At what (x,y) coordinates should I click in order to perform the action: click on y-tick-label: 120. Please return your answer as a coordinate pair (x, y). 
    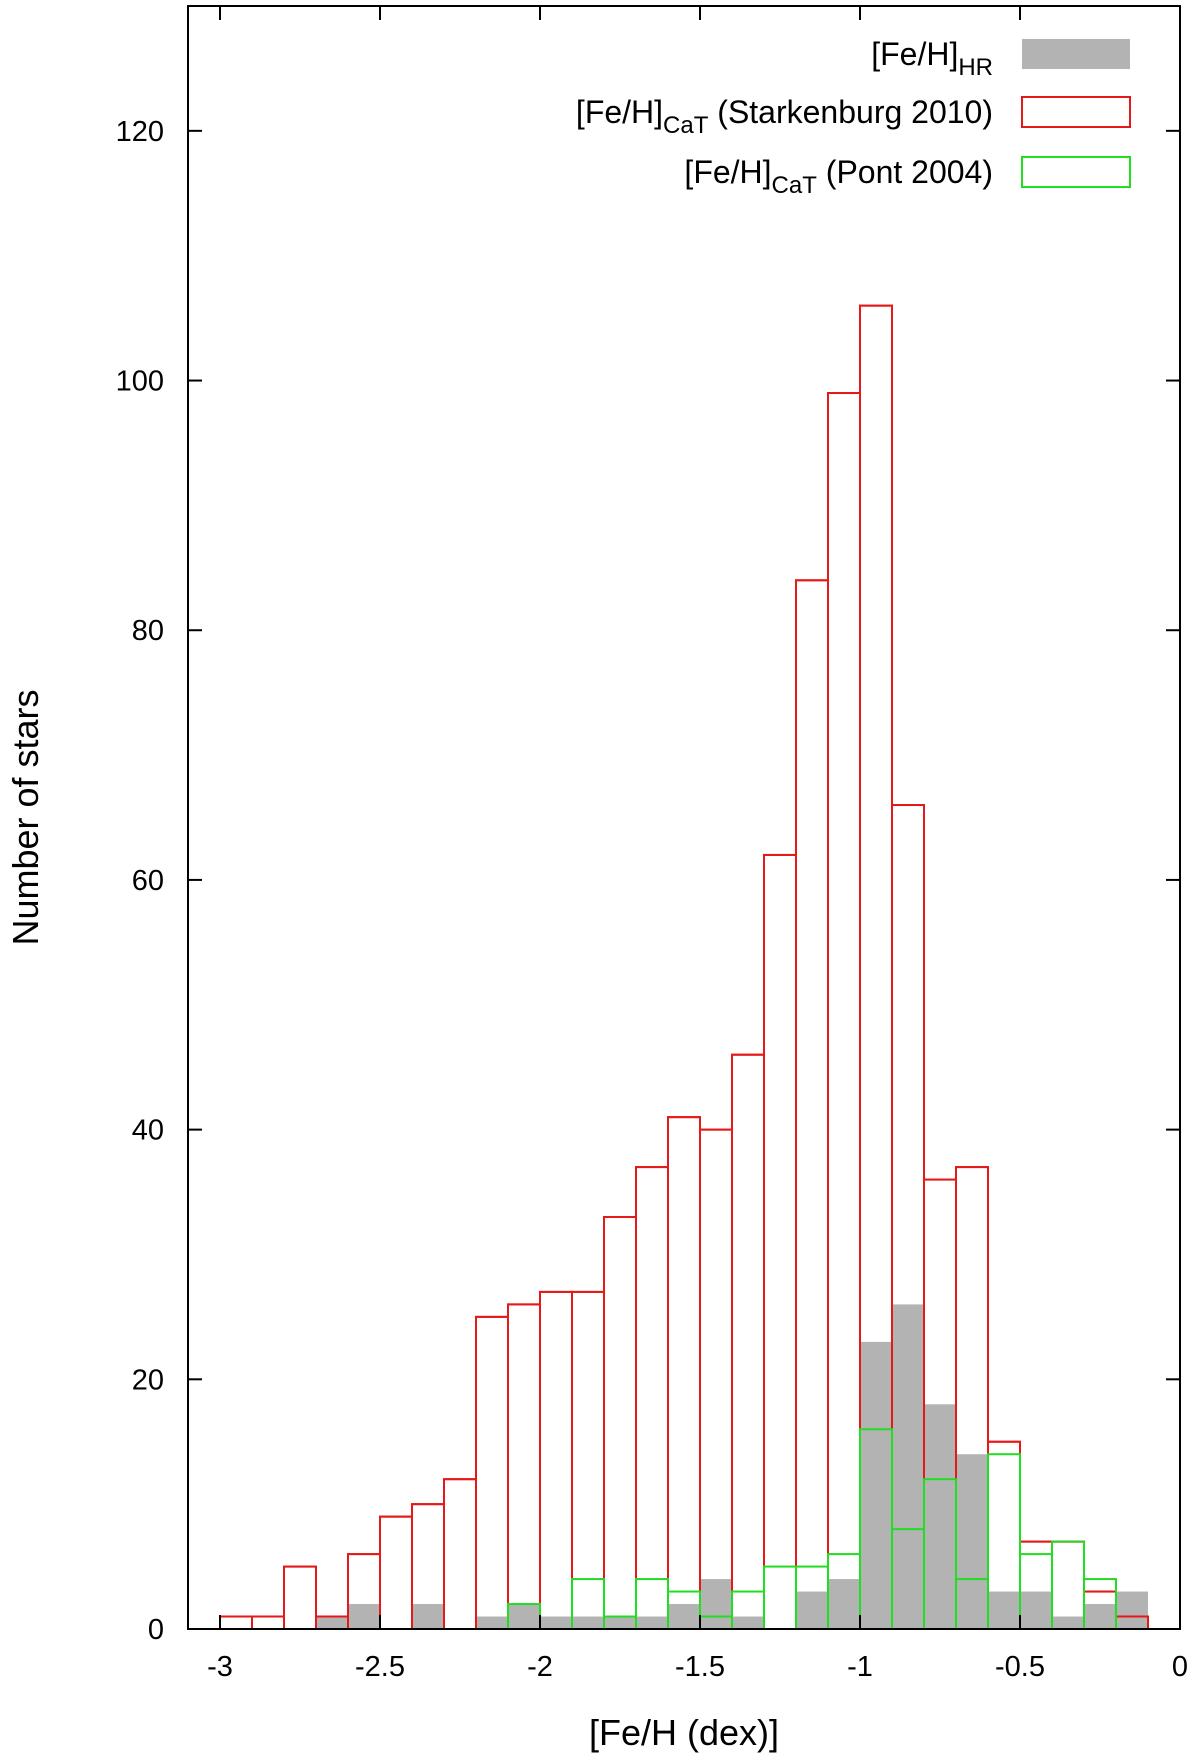
    Looking at the image, I should click on (140, 132).